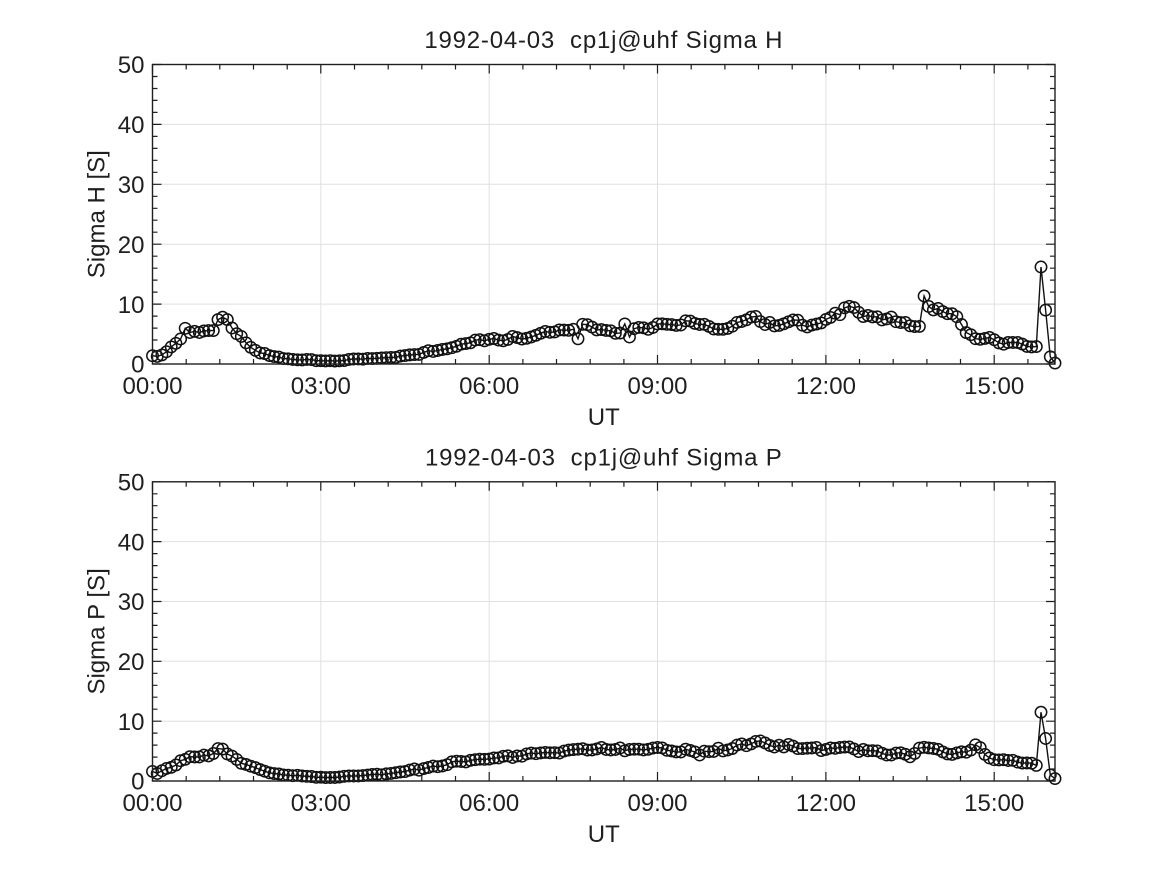  Describe the element at coordinates (96, 214) in the screenshot. I see `svg-text: Sigma H [S]` at that location.